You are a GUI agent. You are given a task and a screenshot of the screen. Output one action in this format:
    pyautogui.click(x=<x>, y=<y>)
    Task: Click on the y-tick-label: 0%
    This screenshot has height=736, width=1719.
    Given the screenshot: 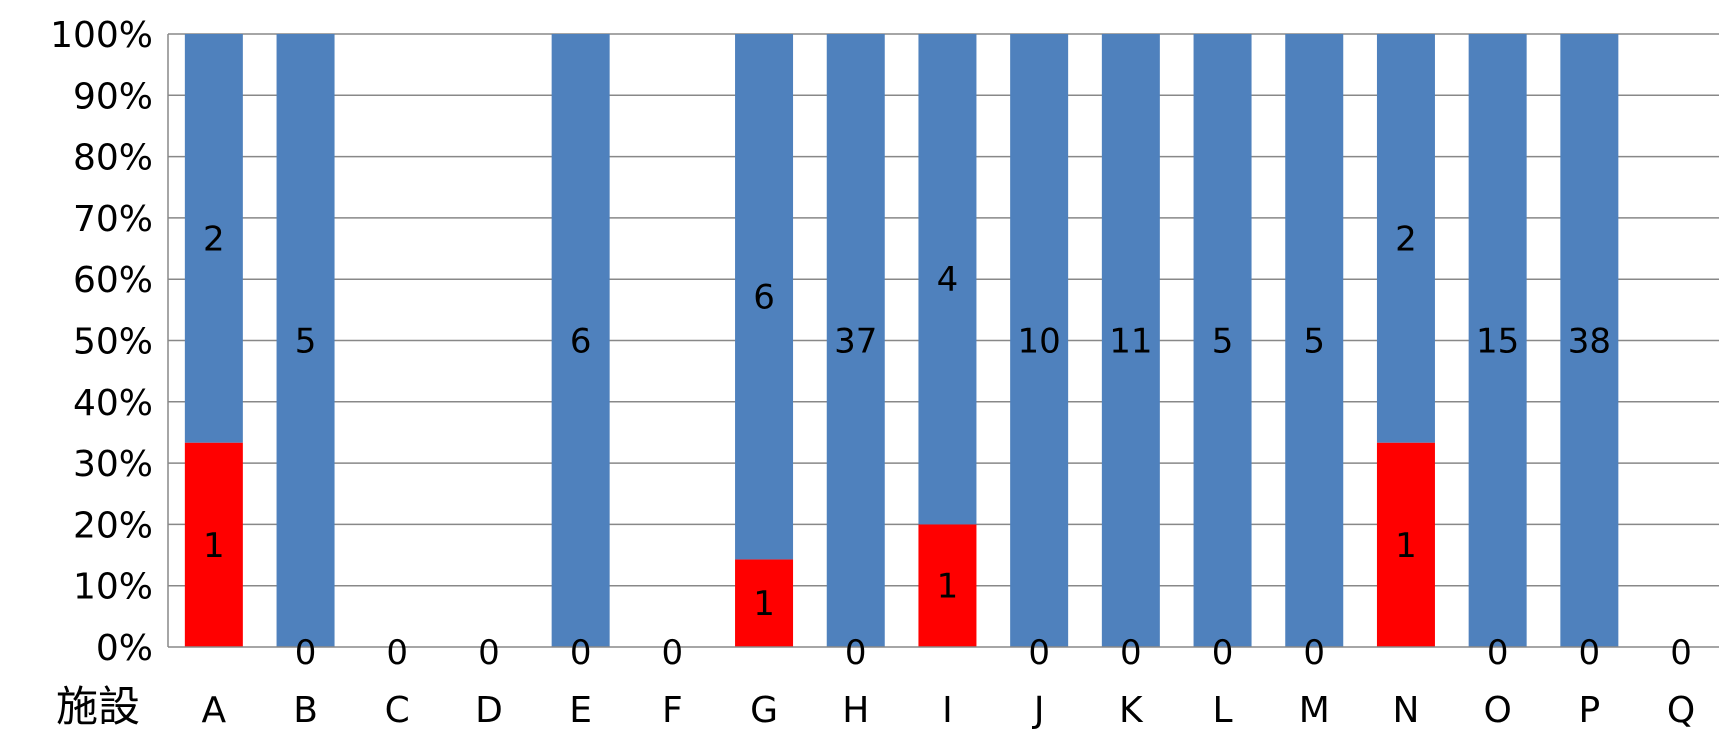 What is the action you would take?
    pyautogui.click(x=124, y=648)
    